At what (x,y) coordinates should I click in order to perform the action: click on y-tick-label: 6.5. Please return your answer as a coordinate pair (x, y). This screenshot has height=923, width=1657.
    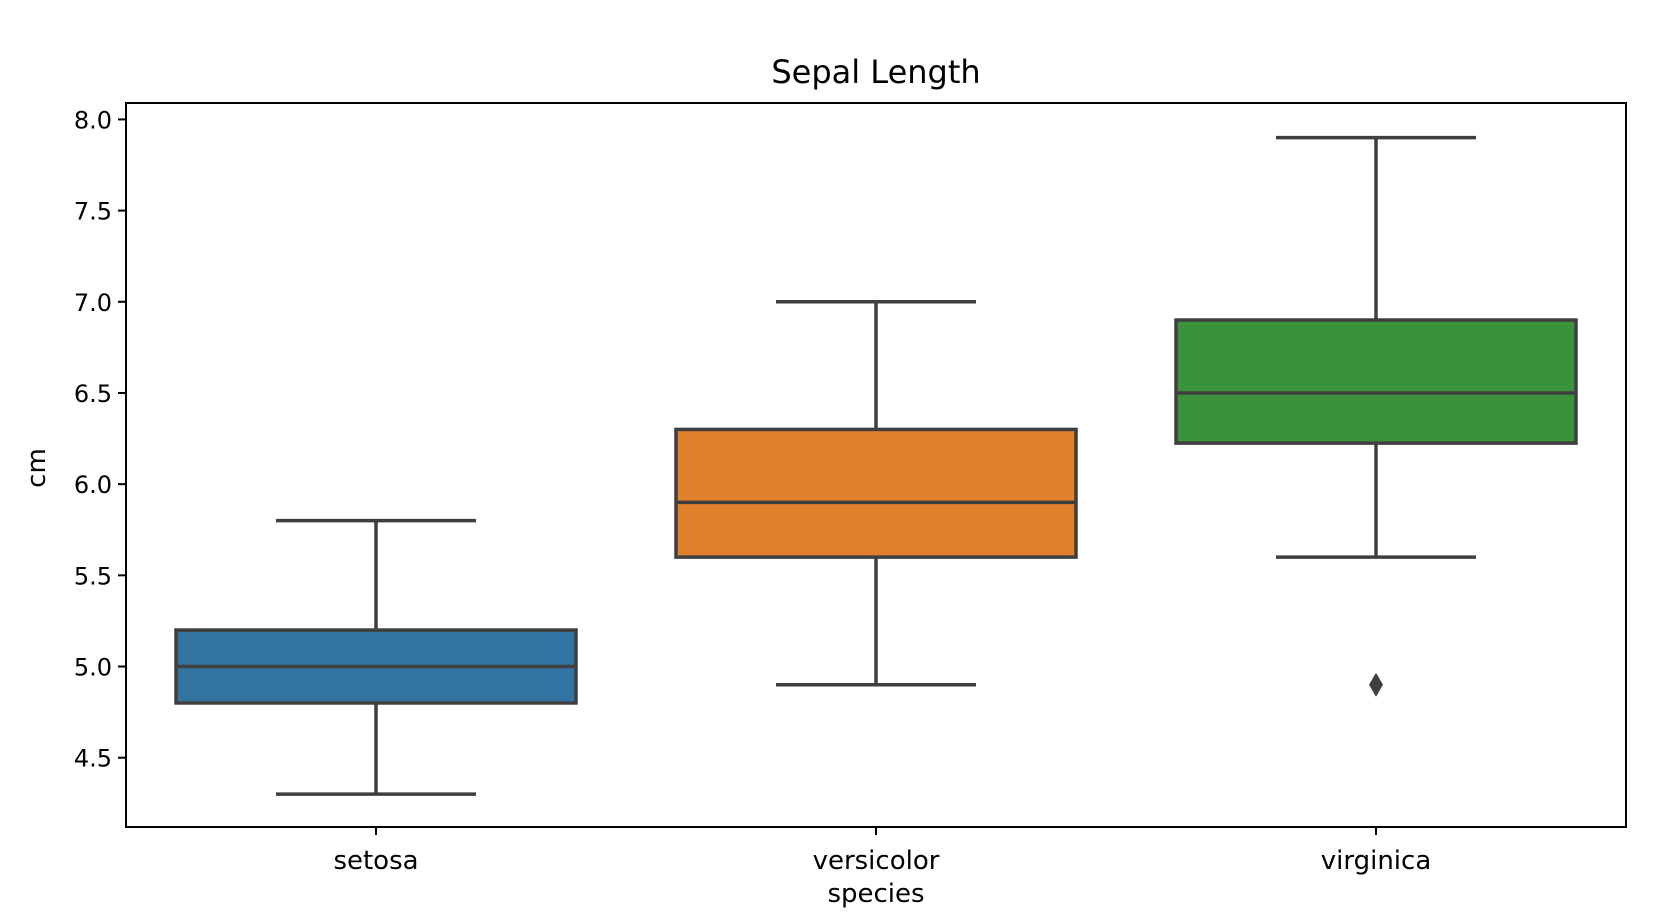
    Looking at the image, I should click on (93, 394).